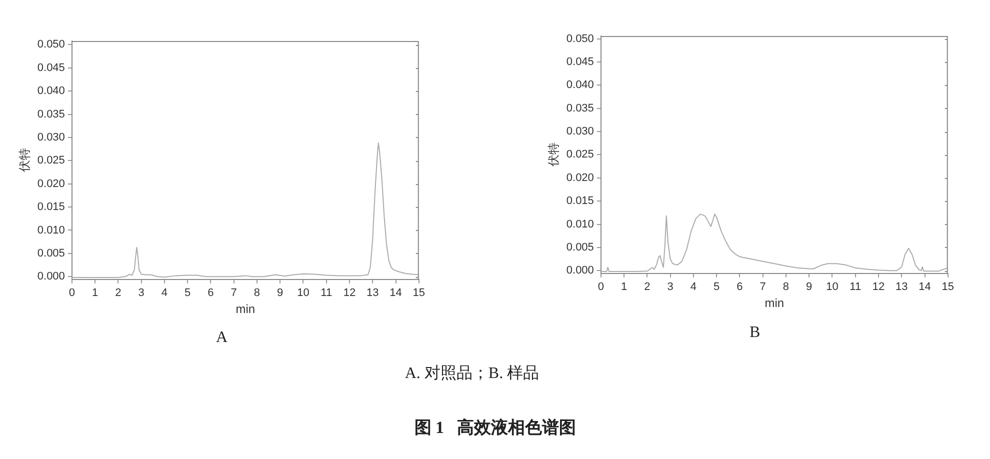  What do you see at coordinates (755, 332) in the screenshot?
I see `text: B` at bounding box center [755, 332].